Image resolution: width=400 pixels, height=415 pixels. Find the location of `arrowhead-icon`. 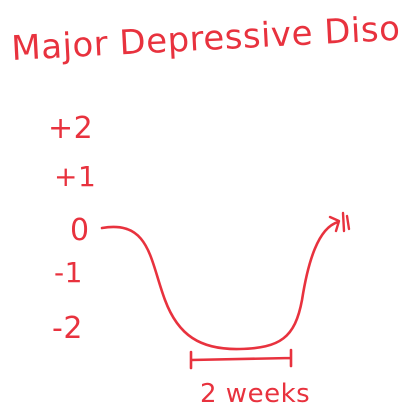

arrowhead-icon is located at coordinates (339, 222).